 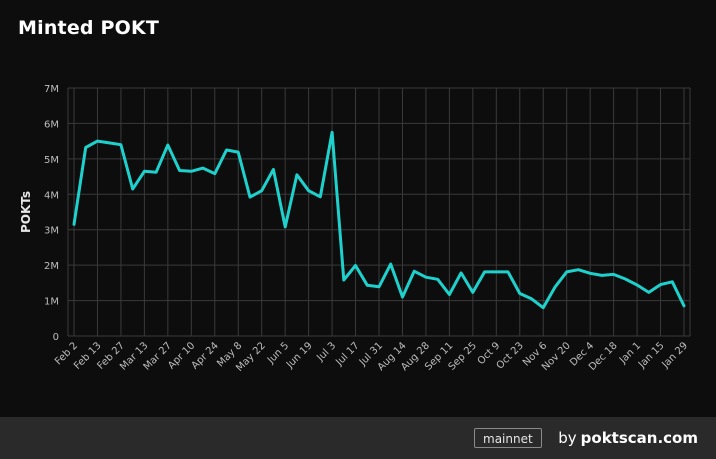 What do you see at coordinates (51, 302) in the screenshot?
I see `y-tick-label: 1M` at bounding box center [51, 302].